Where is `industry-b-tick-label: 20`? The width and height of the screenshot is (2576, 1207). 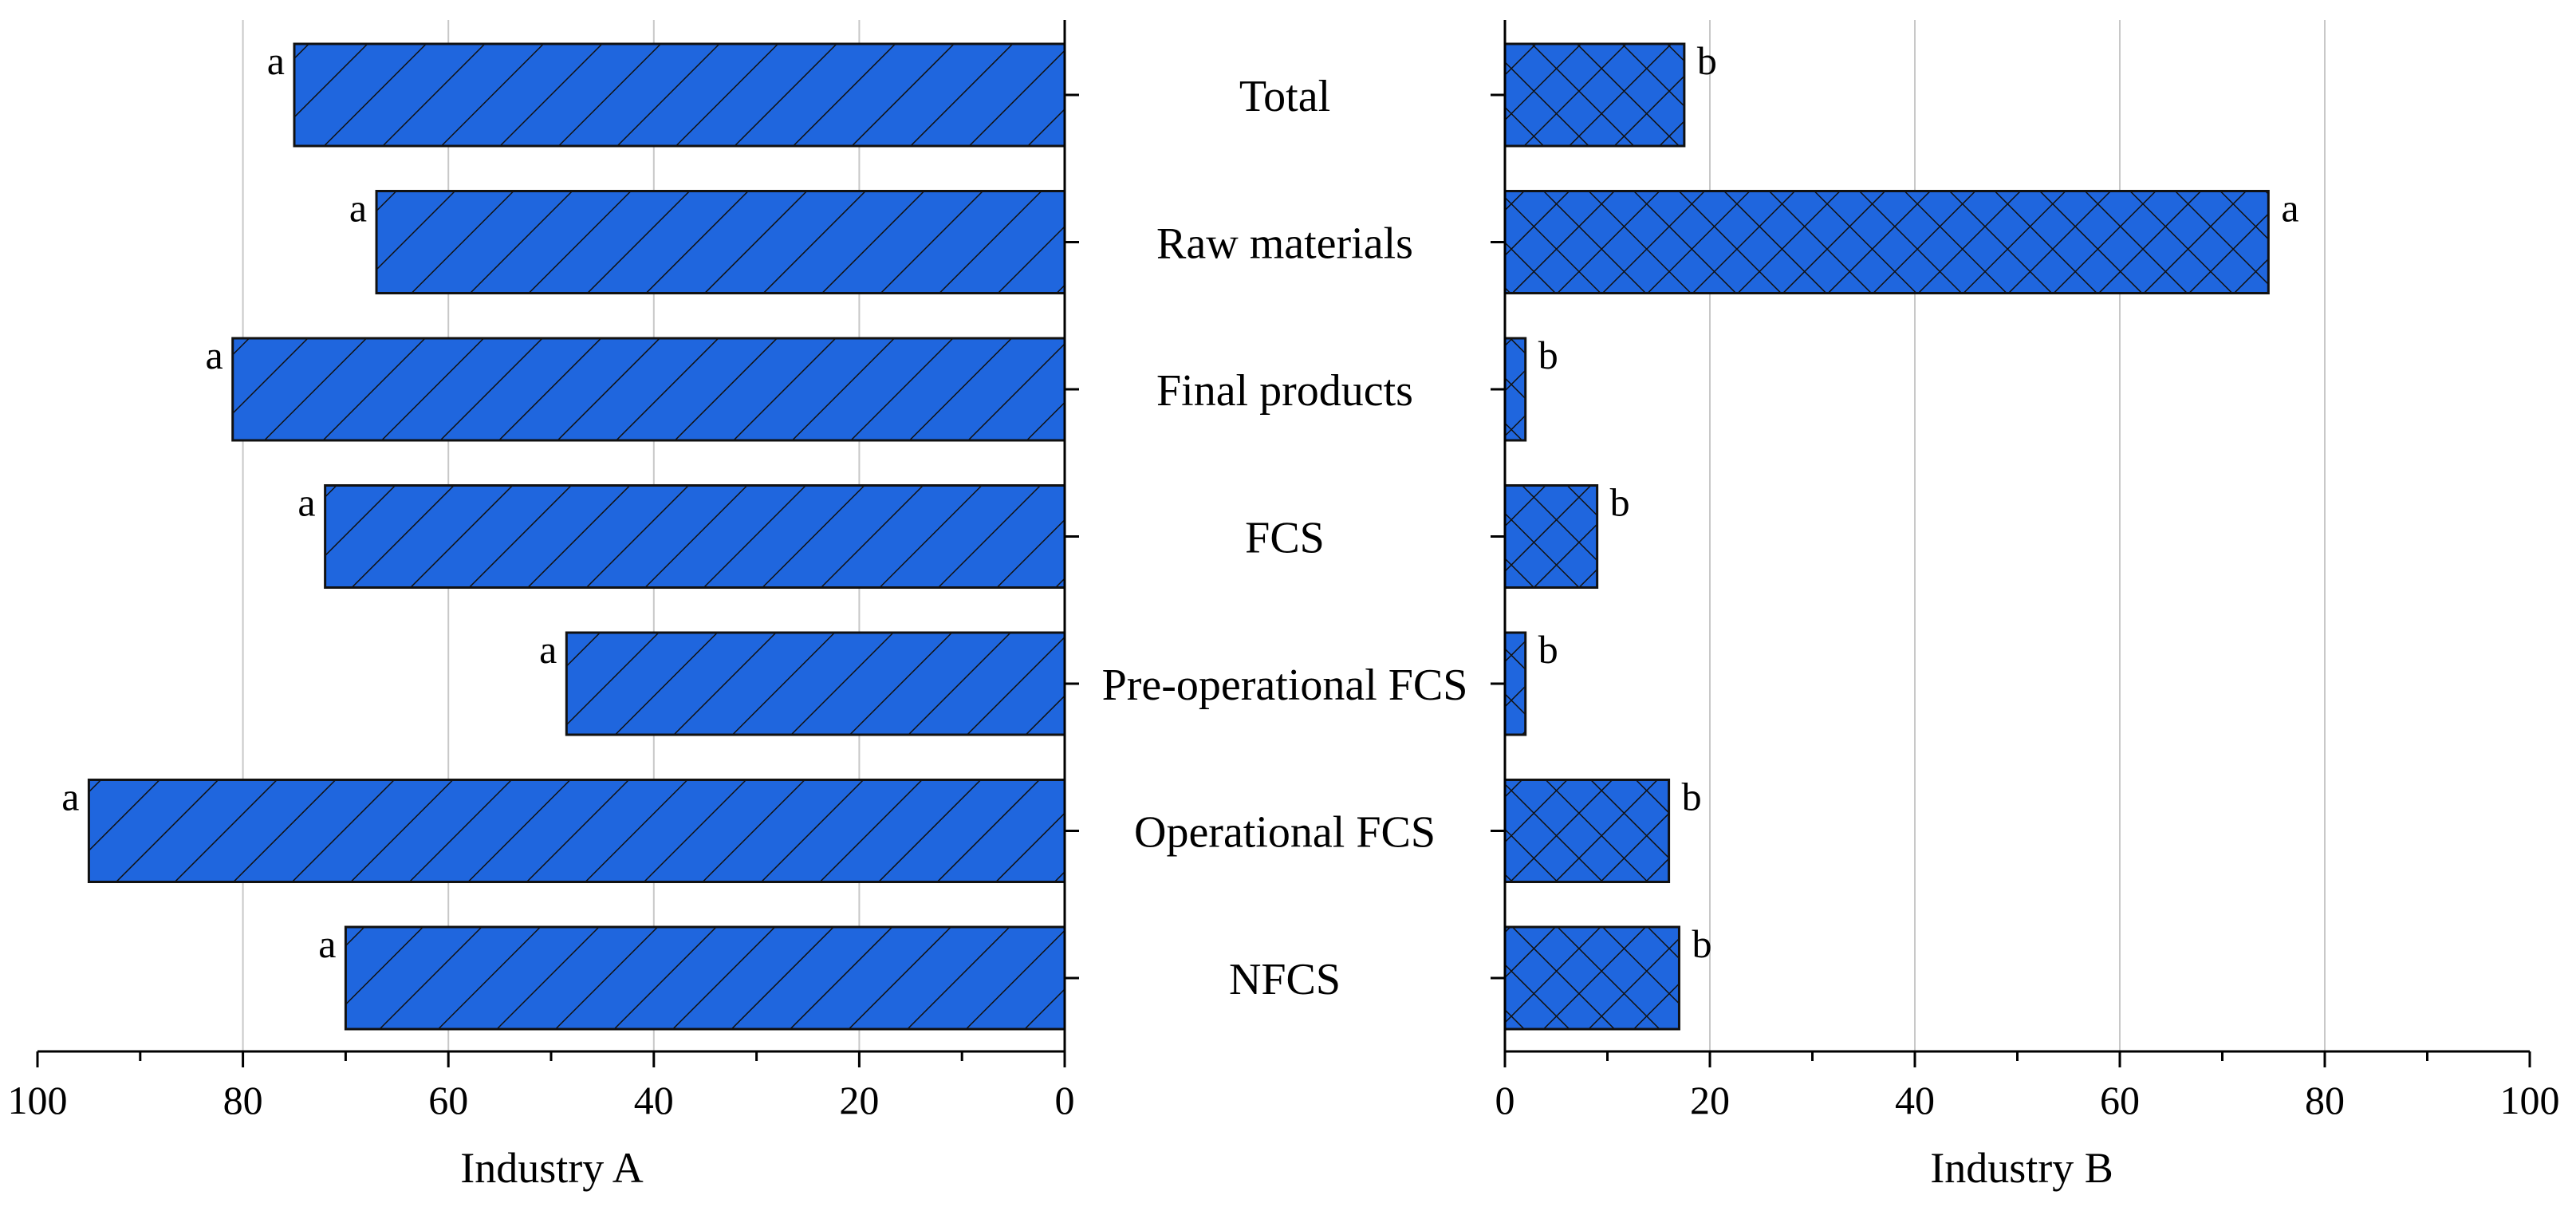
industry-b-tick-label: 20 is located at coordinates (1710, 1100).